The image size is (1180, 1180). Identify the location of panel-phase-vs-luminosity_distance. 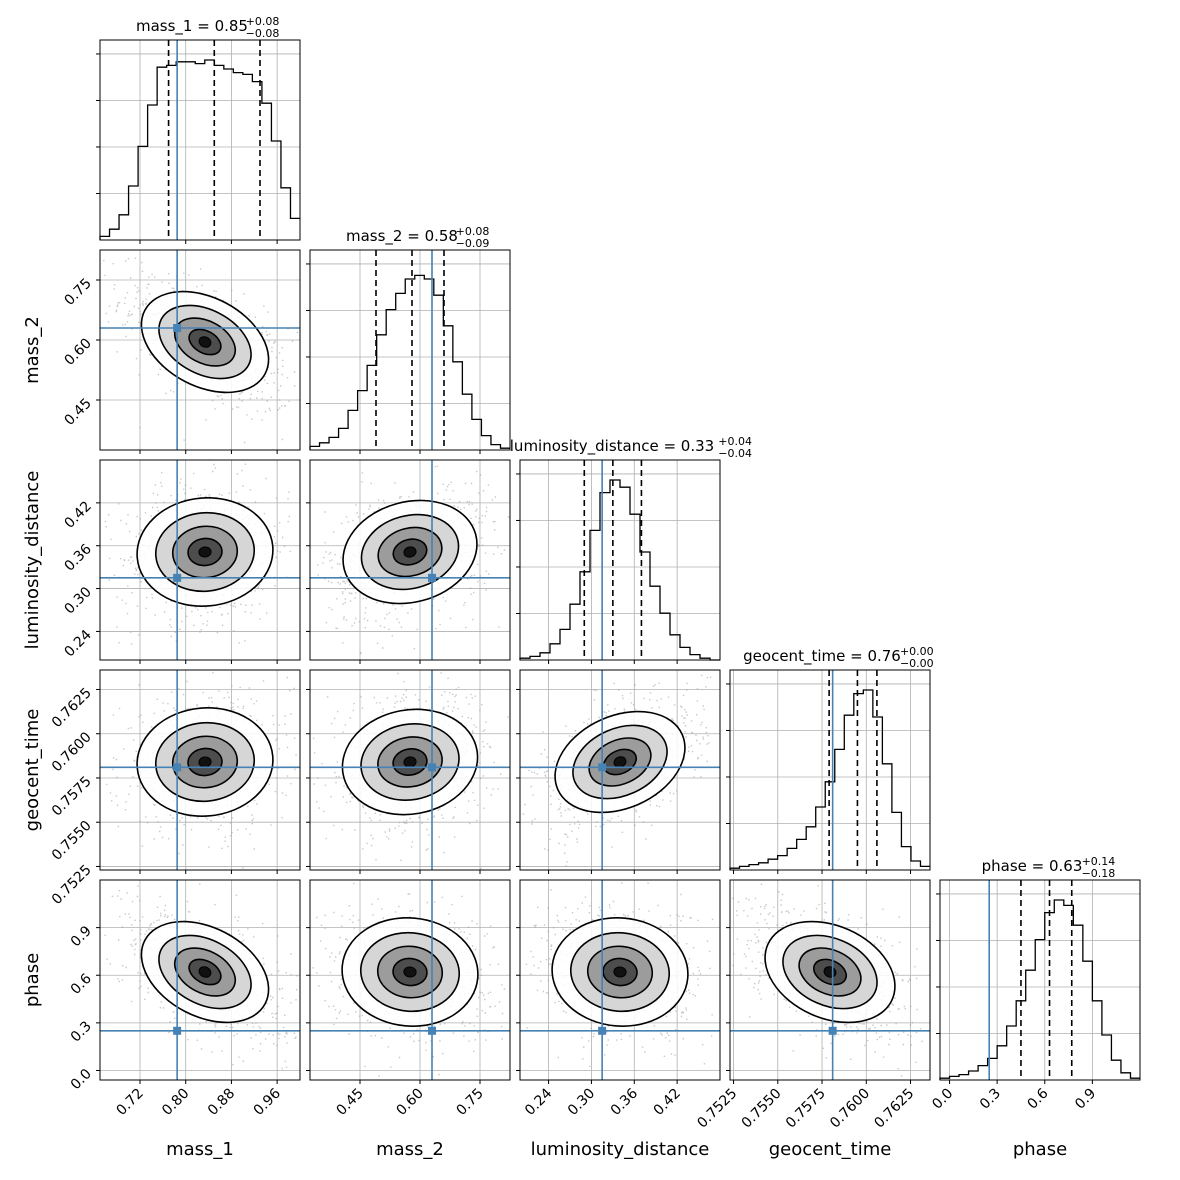
(618, 981).